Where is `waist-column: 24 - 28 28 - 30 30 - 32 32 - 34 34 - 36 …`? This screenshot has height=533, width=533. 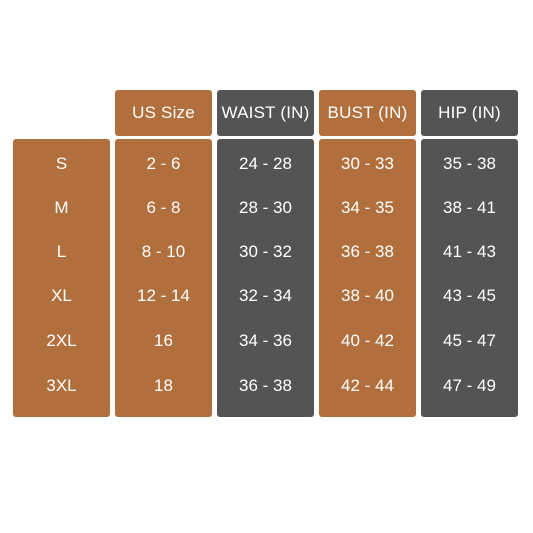
waist-column: 24 - 28 28 - 30 30 - 32 32 - 34 34 - 36 … is located at coordinates (265, 278).